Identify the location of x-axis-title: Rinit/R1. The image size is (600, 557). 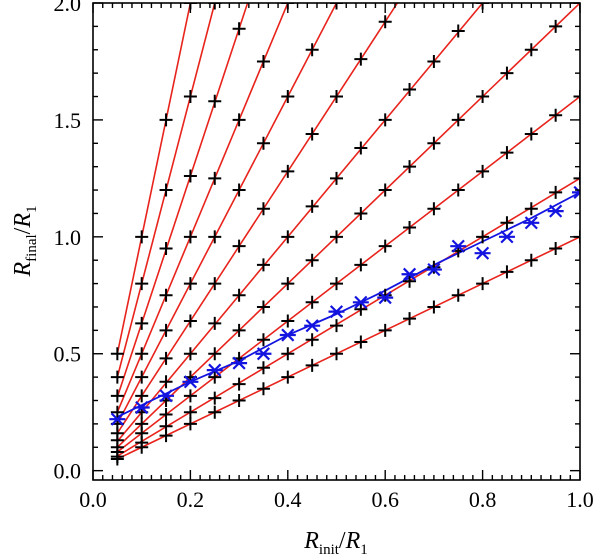
(335, 542).